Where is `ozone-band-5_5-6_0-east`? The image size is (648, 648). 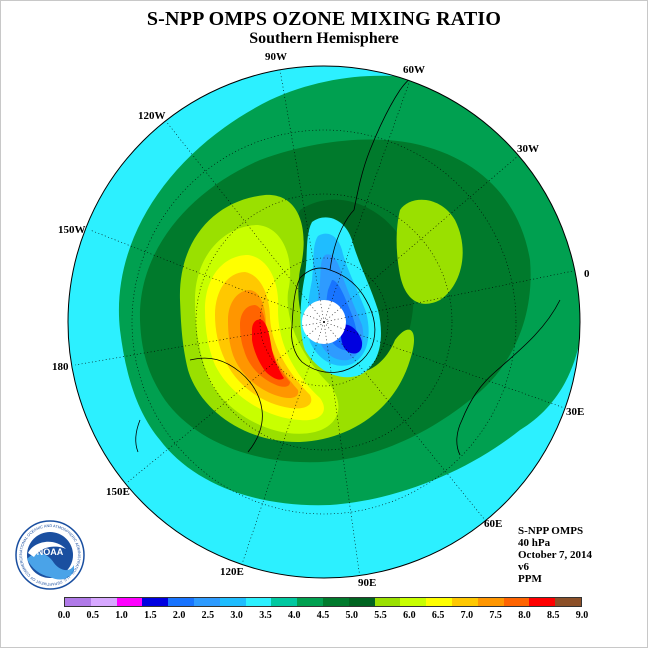
ozone-band-5_5-6_0-east is located at coordinates (429, 251).